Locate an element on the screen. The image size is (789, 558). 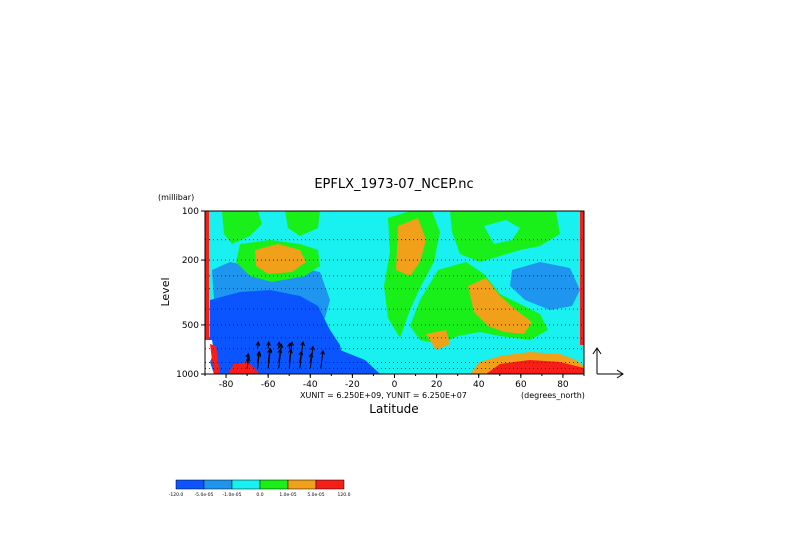
x-tick-label: 20 is located at coordinates (437, 385).